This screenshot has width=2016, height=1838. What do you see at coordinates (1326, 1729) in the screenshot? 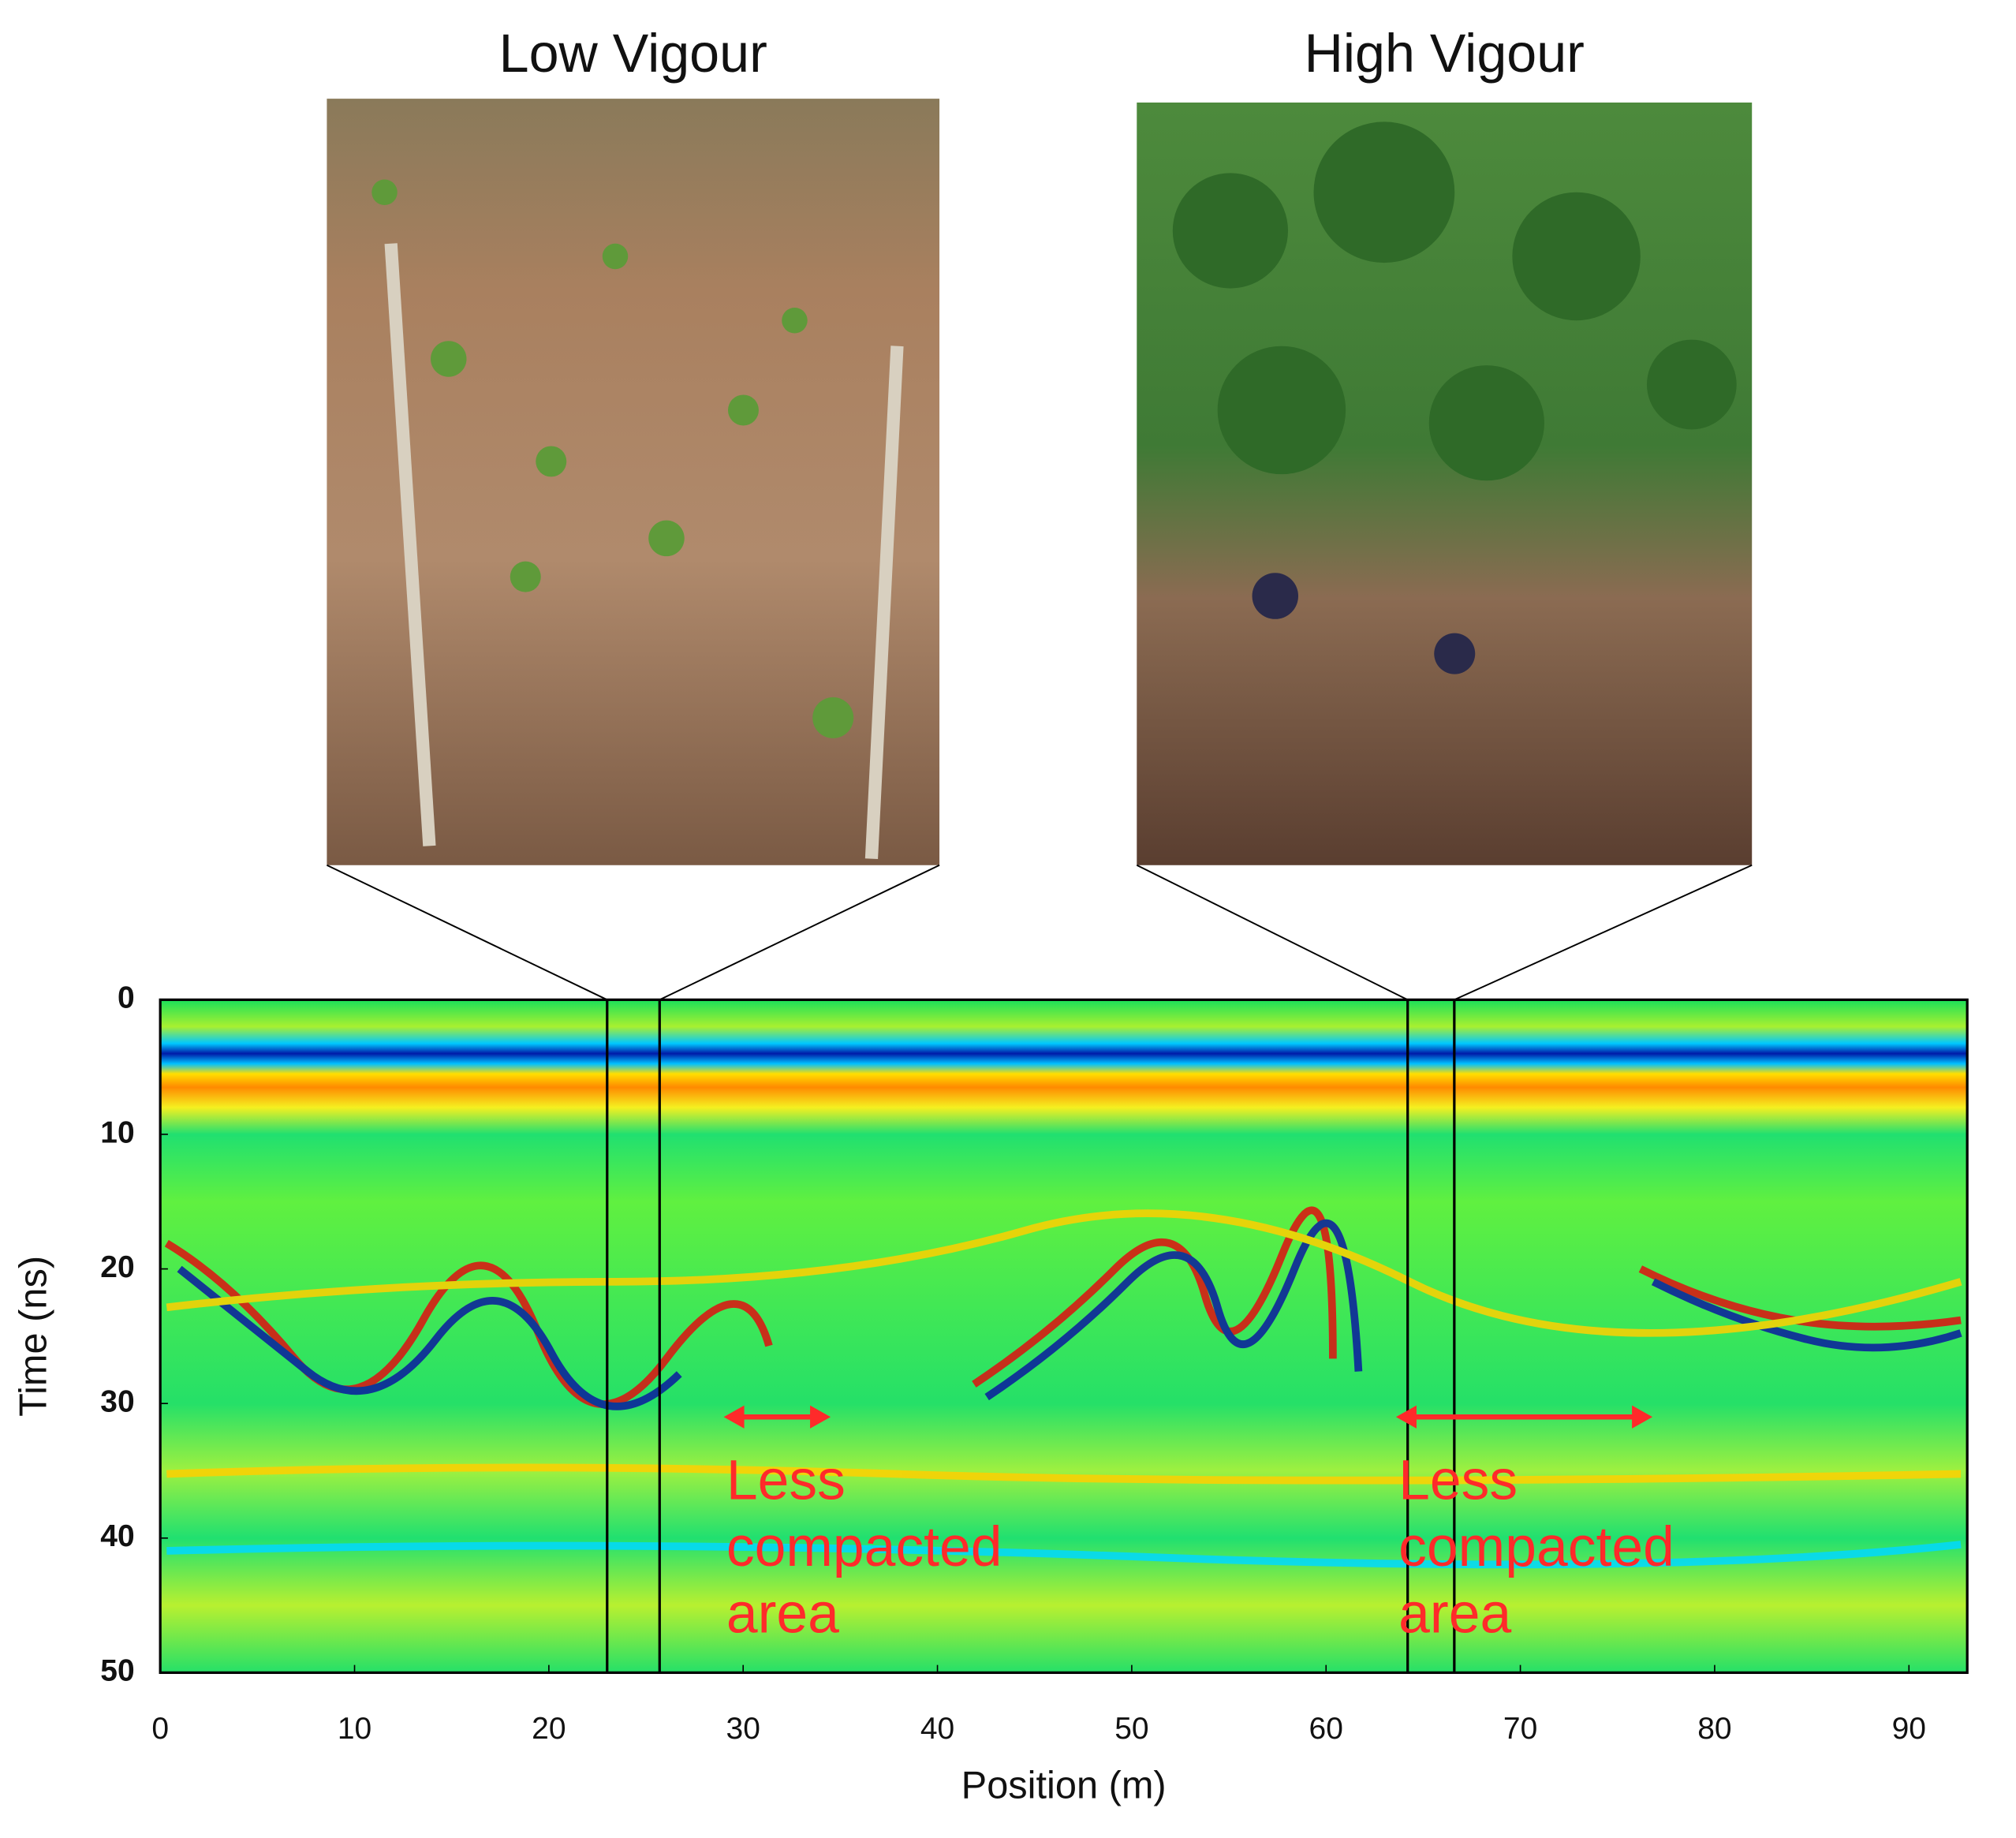
I see `x-tick-label: 60` at bounding box center [1326, 1729].